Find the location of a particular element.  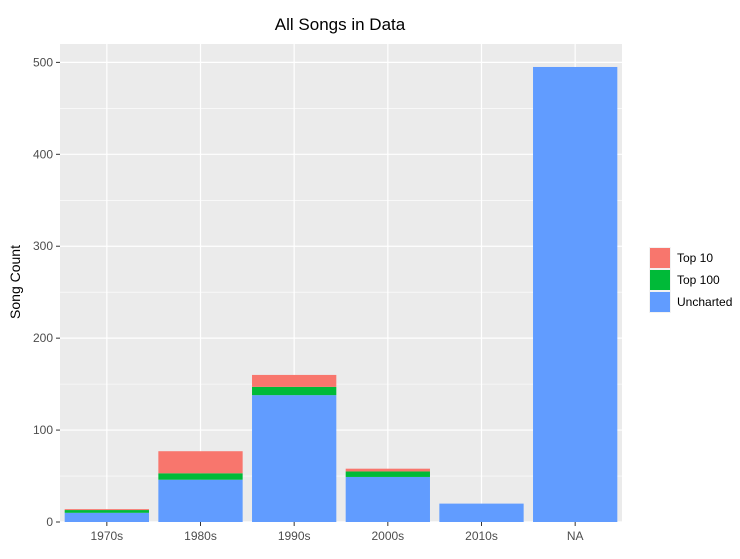

x-tick-label-1970s: 1970s is located at coordinates (106, 536).